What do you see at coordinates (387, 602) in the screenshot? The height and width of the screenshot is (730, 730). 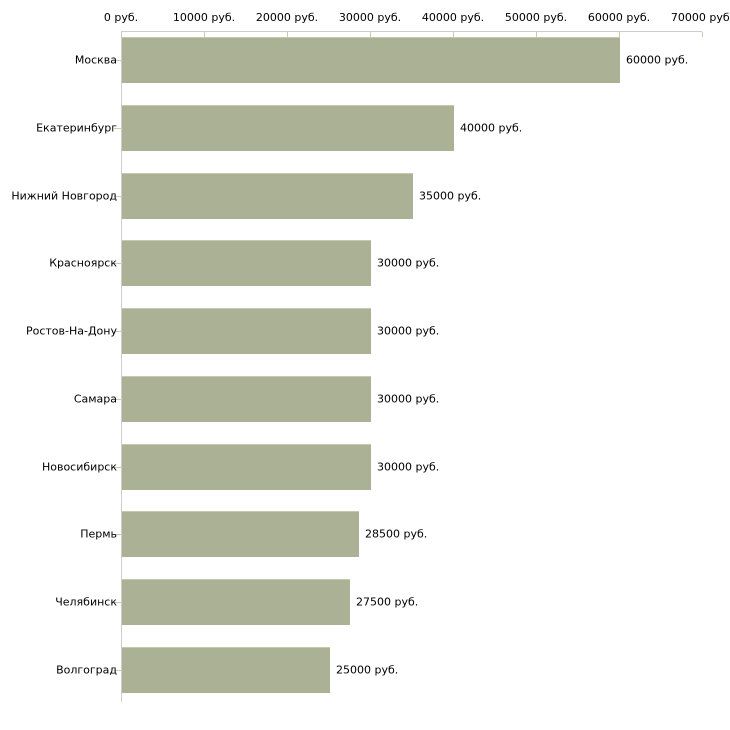 I see `value-label: 27500 руб.` at bounding box center [387, 602].